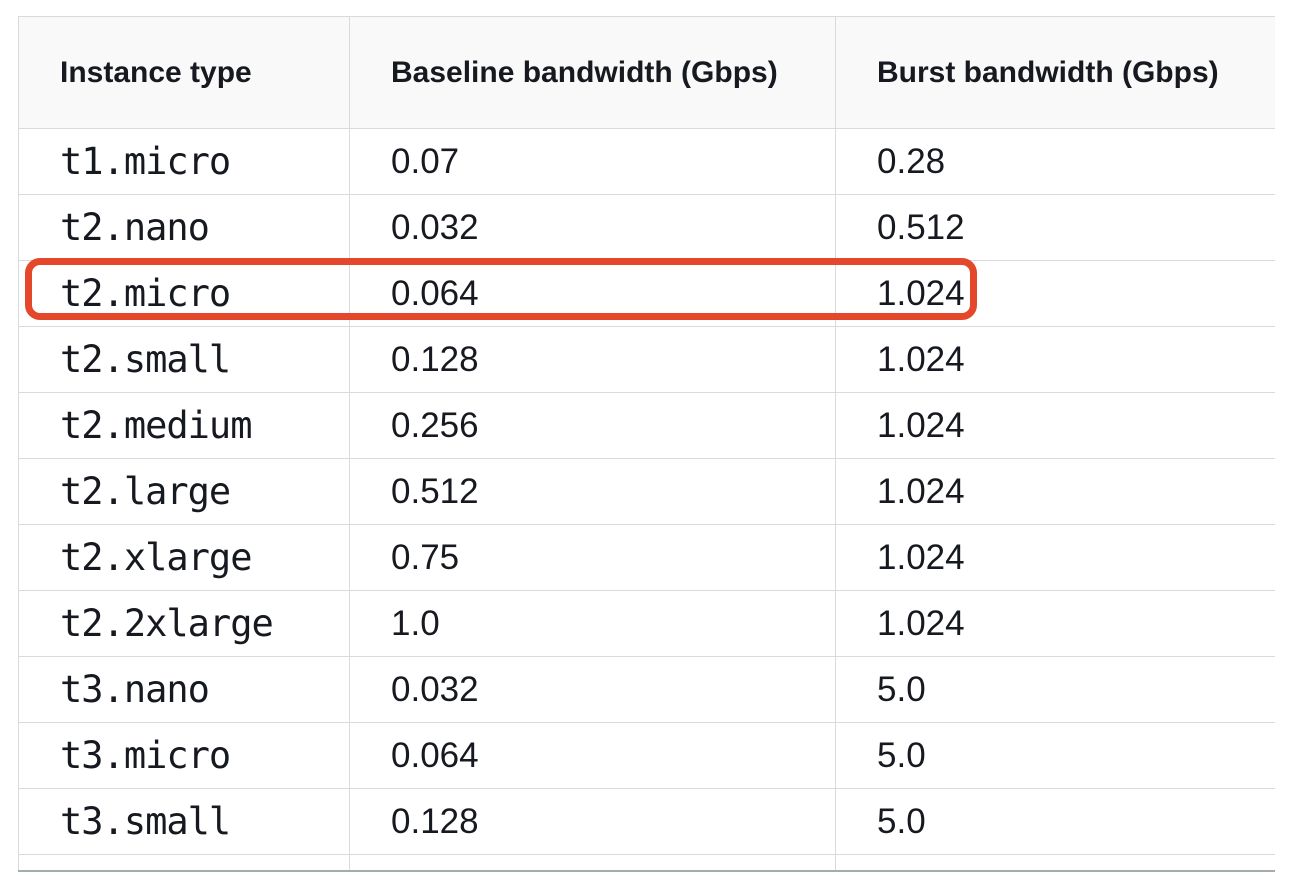 The width and height of the screenshot is (1310, 896). What do you see at coordinates (592, 72) in the screenshot?
I see `column-header-baseline-bandwidth: Baseline bandwidth (Gbps)` at bounding box center [592, 72].